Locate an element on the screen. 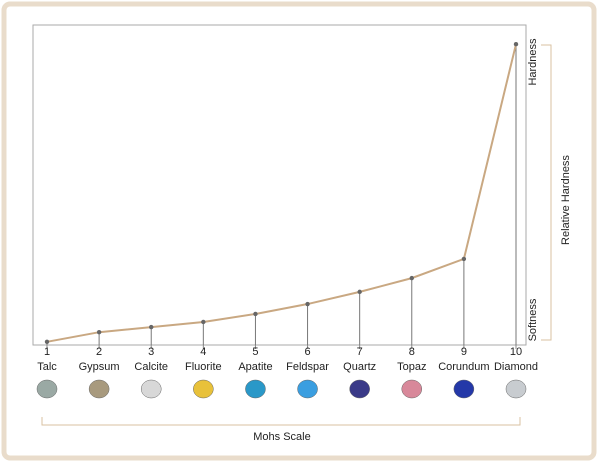 The image size is (600, 469). category-label: Talc is located at coordinates (47, 367).